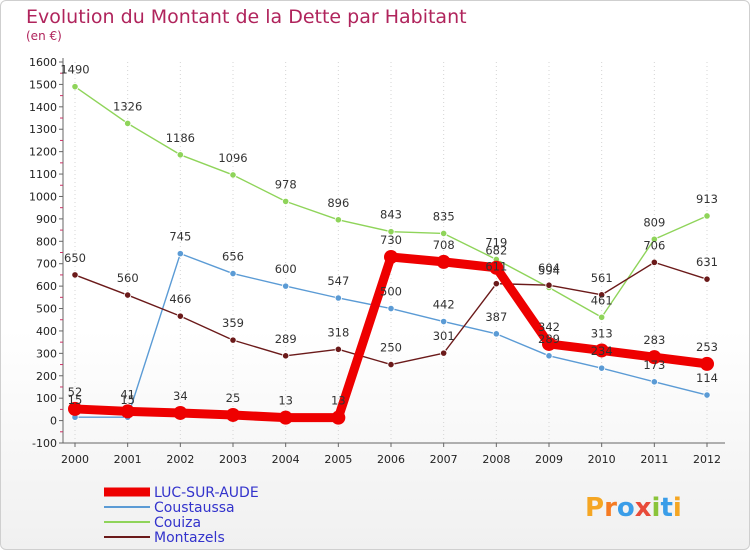 This screenshot has height=550, width=750. What do you see at coordinates (707, 363) in the screenshot?
I see `point-luc-sur-aude-2012` at bounding box center [707, 363].